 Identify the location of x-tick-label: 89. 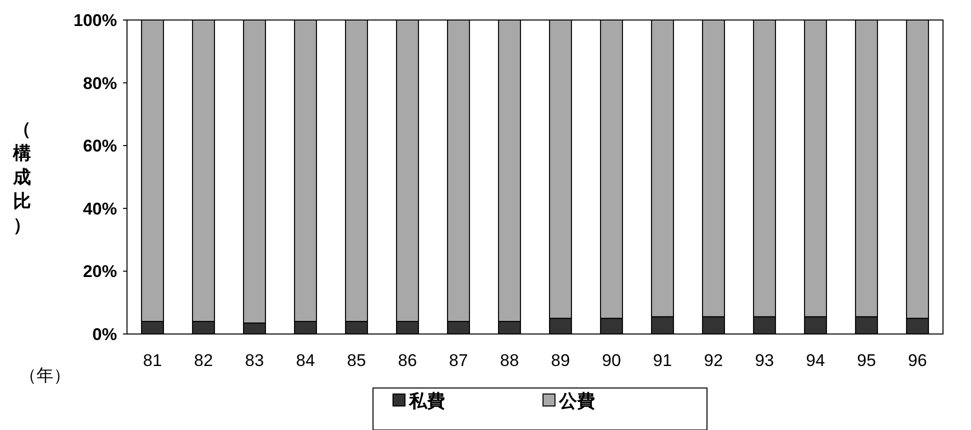
(560, 360).